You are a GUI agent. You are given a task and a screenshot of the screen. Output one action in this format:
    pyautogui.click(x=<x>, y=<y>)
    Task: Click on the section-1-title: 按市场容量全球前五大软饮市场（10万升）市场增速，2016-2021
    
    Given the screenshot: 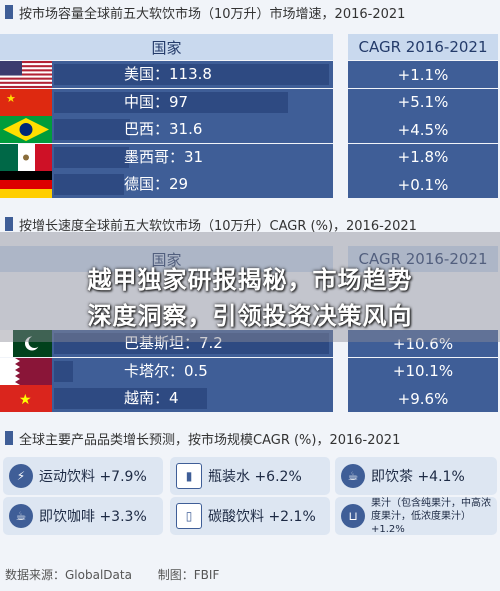 What is the action you would take?
    pyautogui.click(x=205, y=12)
    